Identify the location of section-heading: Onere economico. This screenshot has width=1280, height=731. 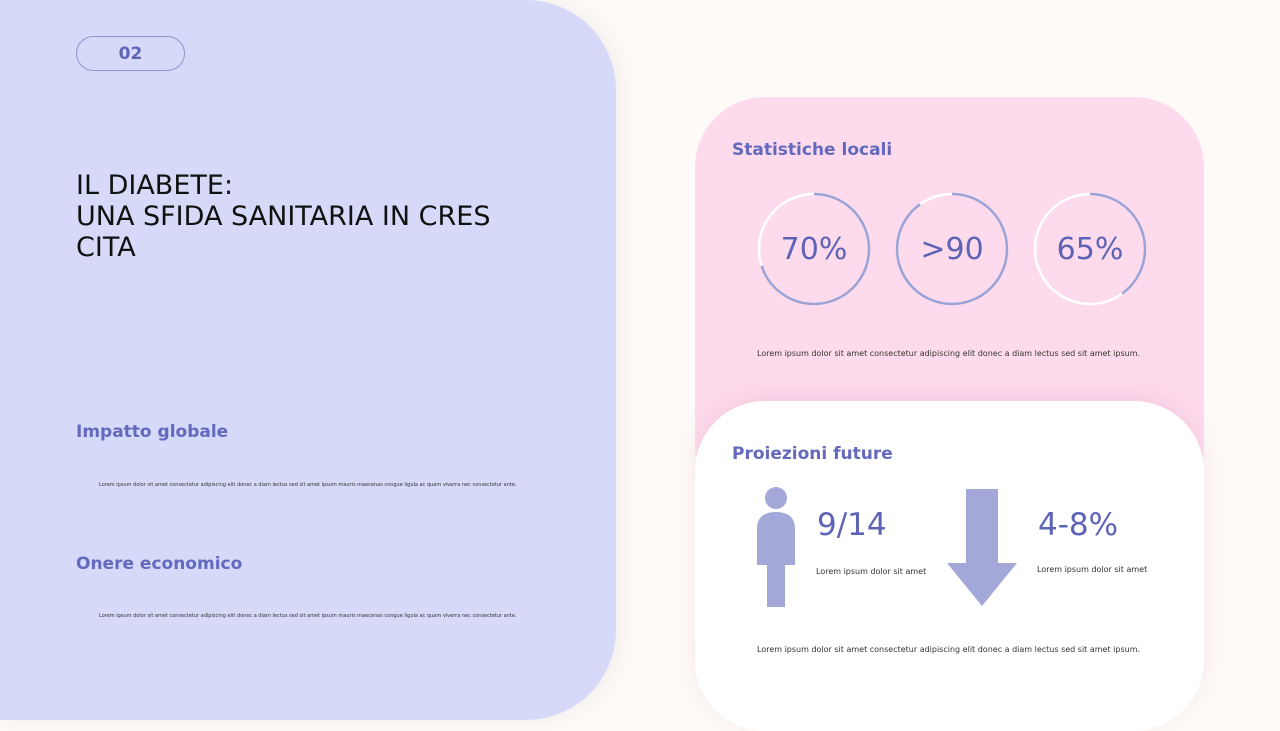
(159, 564).